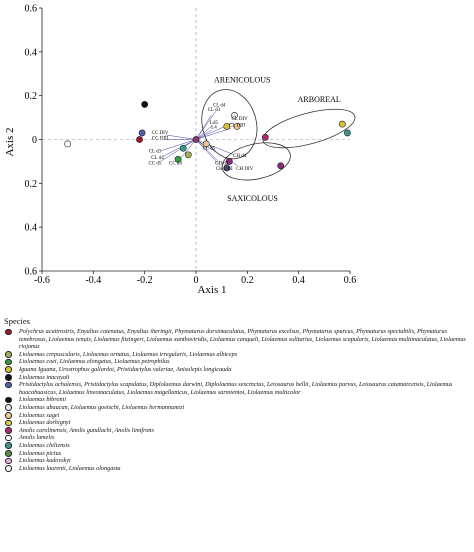 The image size is (474, 552). I want to click on legend-item: Liolaemus dorbignyi, so click(239, 423).